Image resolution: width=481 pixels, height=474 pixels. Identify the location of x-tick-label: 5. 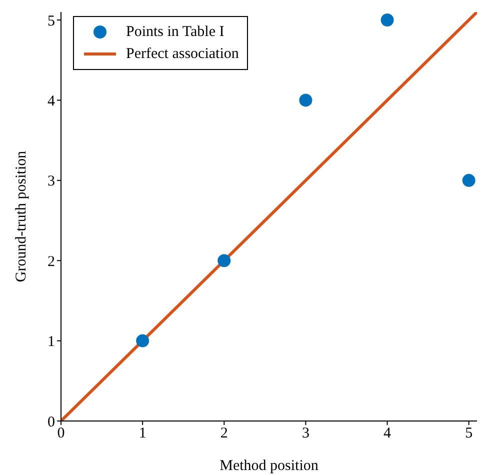
(469, 434).